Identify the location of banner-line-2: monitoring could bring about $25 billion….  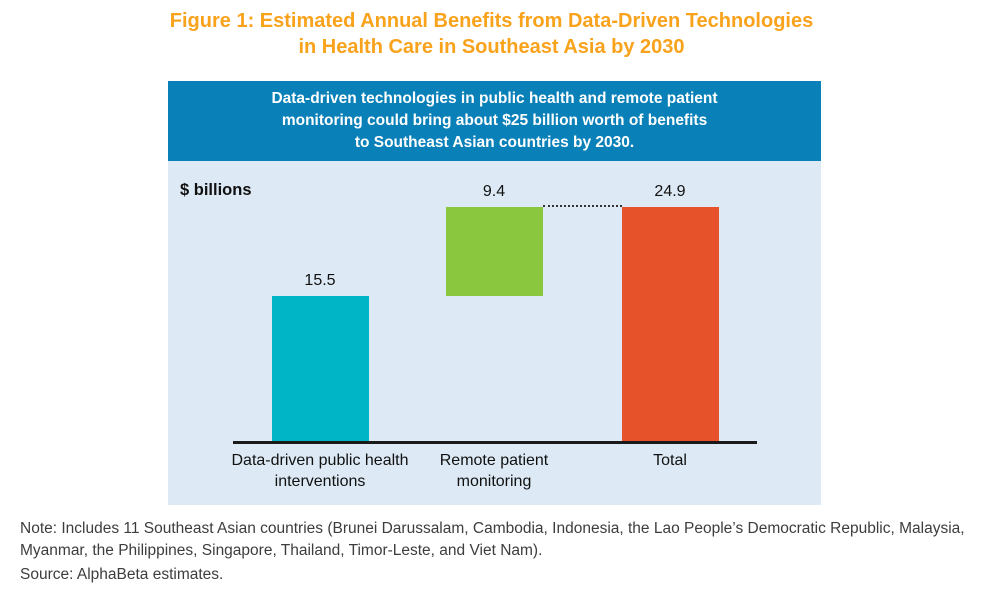
(494, 120).